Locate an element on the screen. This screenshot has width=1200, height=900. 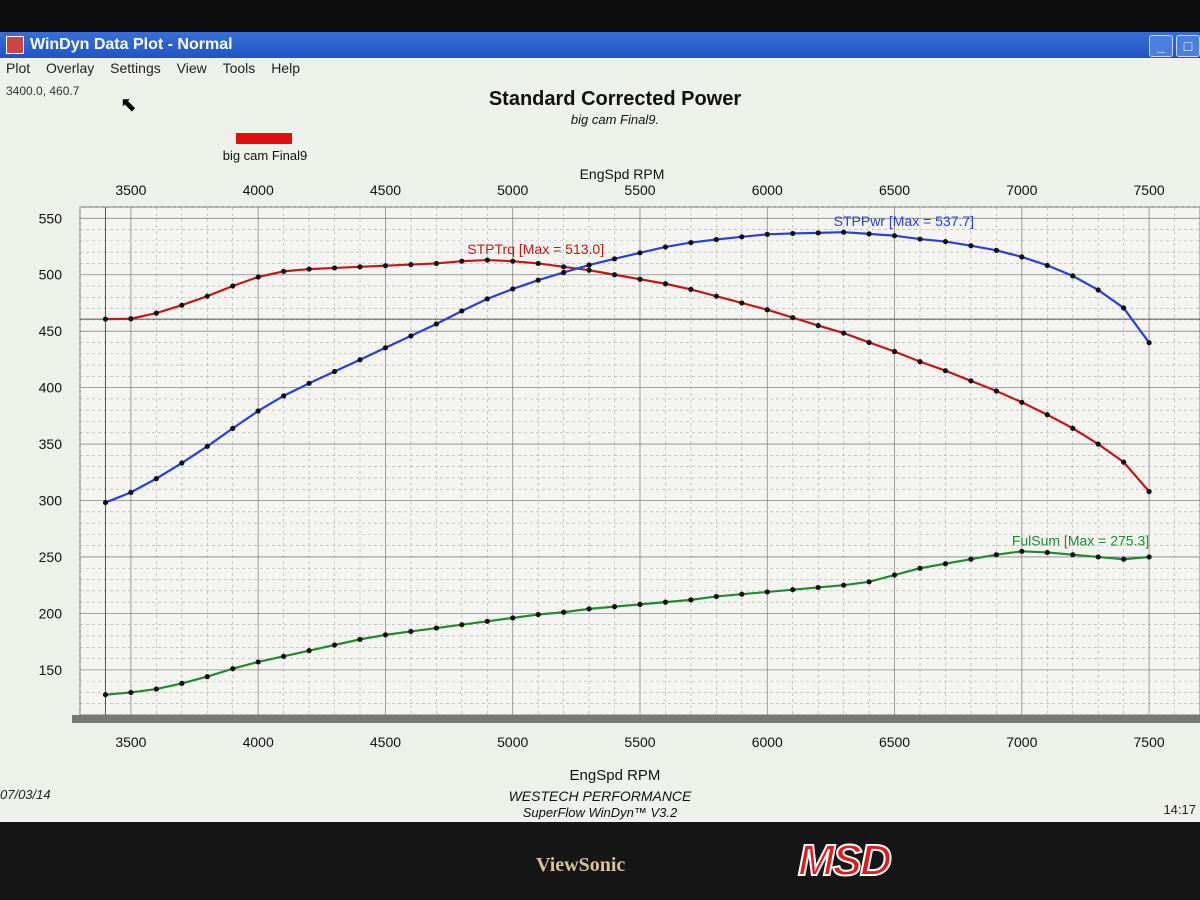
minimize-button: _ is located at coordinates (1161, 46).